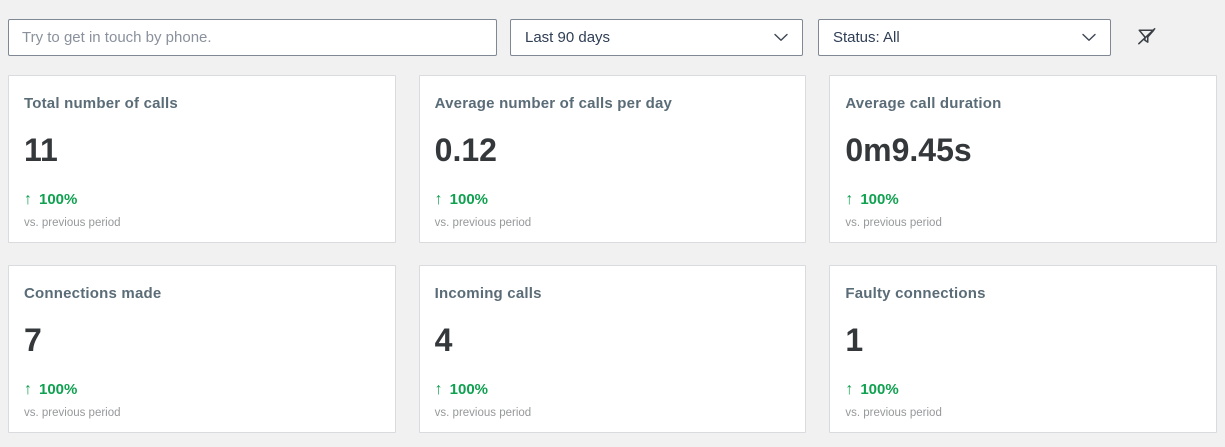 The width and height of the screenshot is (1225, 447). Describe the element at coordinates (101, 103) in the screenshot. I see `card-title: Total number of calls` at that location.